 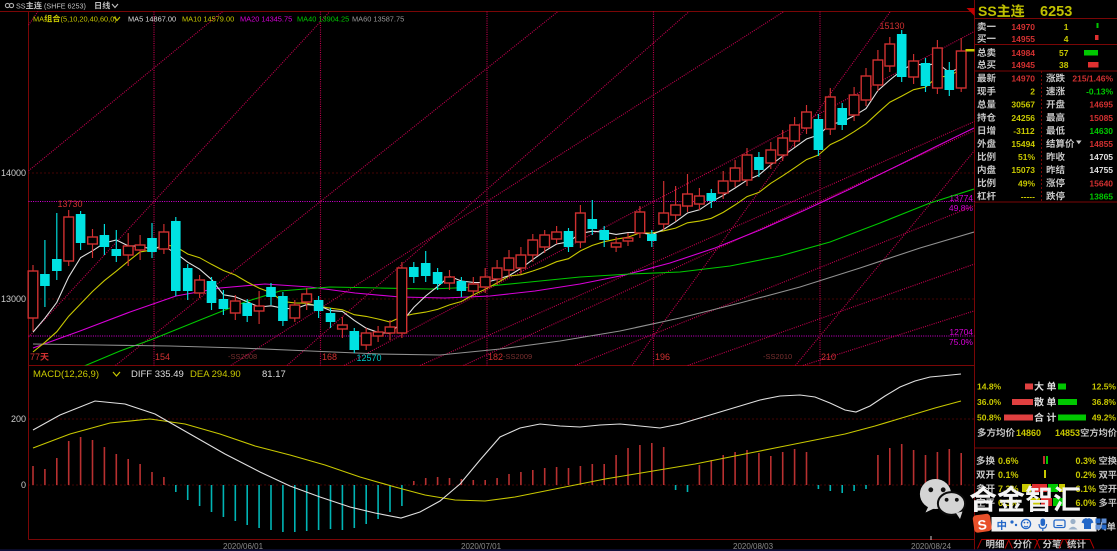 What do you see at coordinates (38, 19) in the screenshot?
I see `svg-text: MA` at bounding box center [38, 19].